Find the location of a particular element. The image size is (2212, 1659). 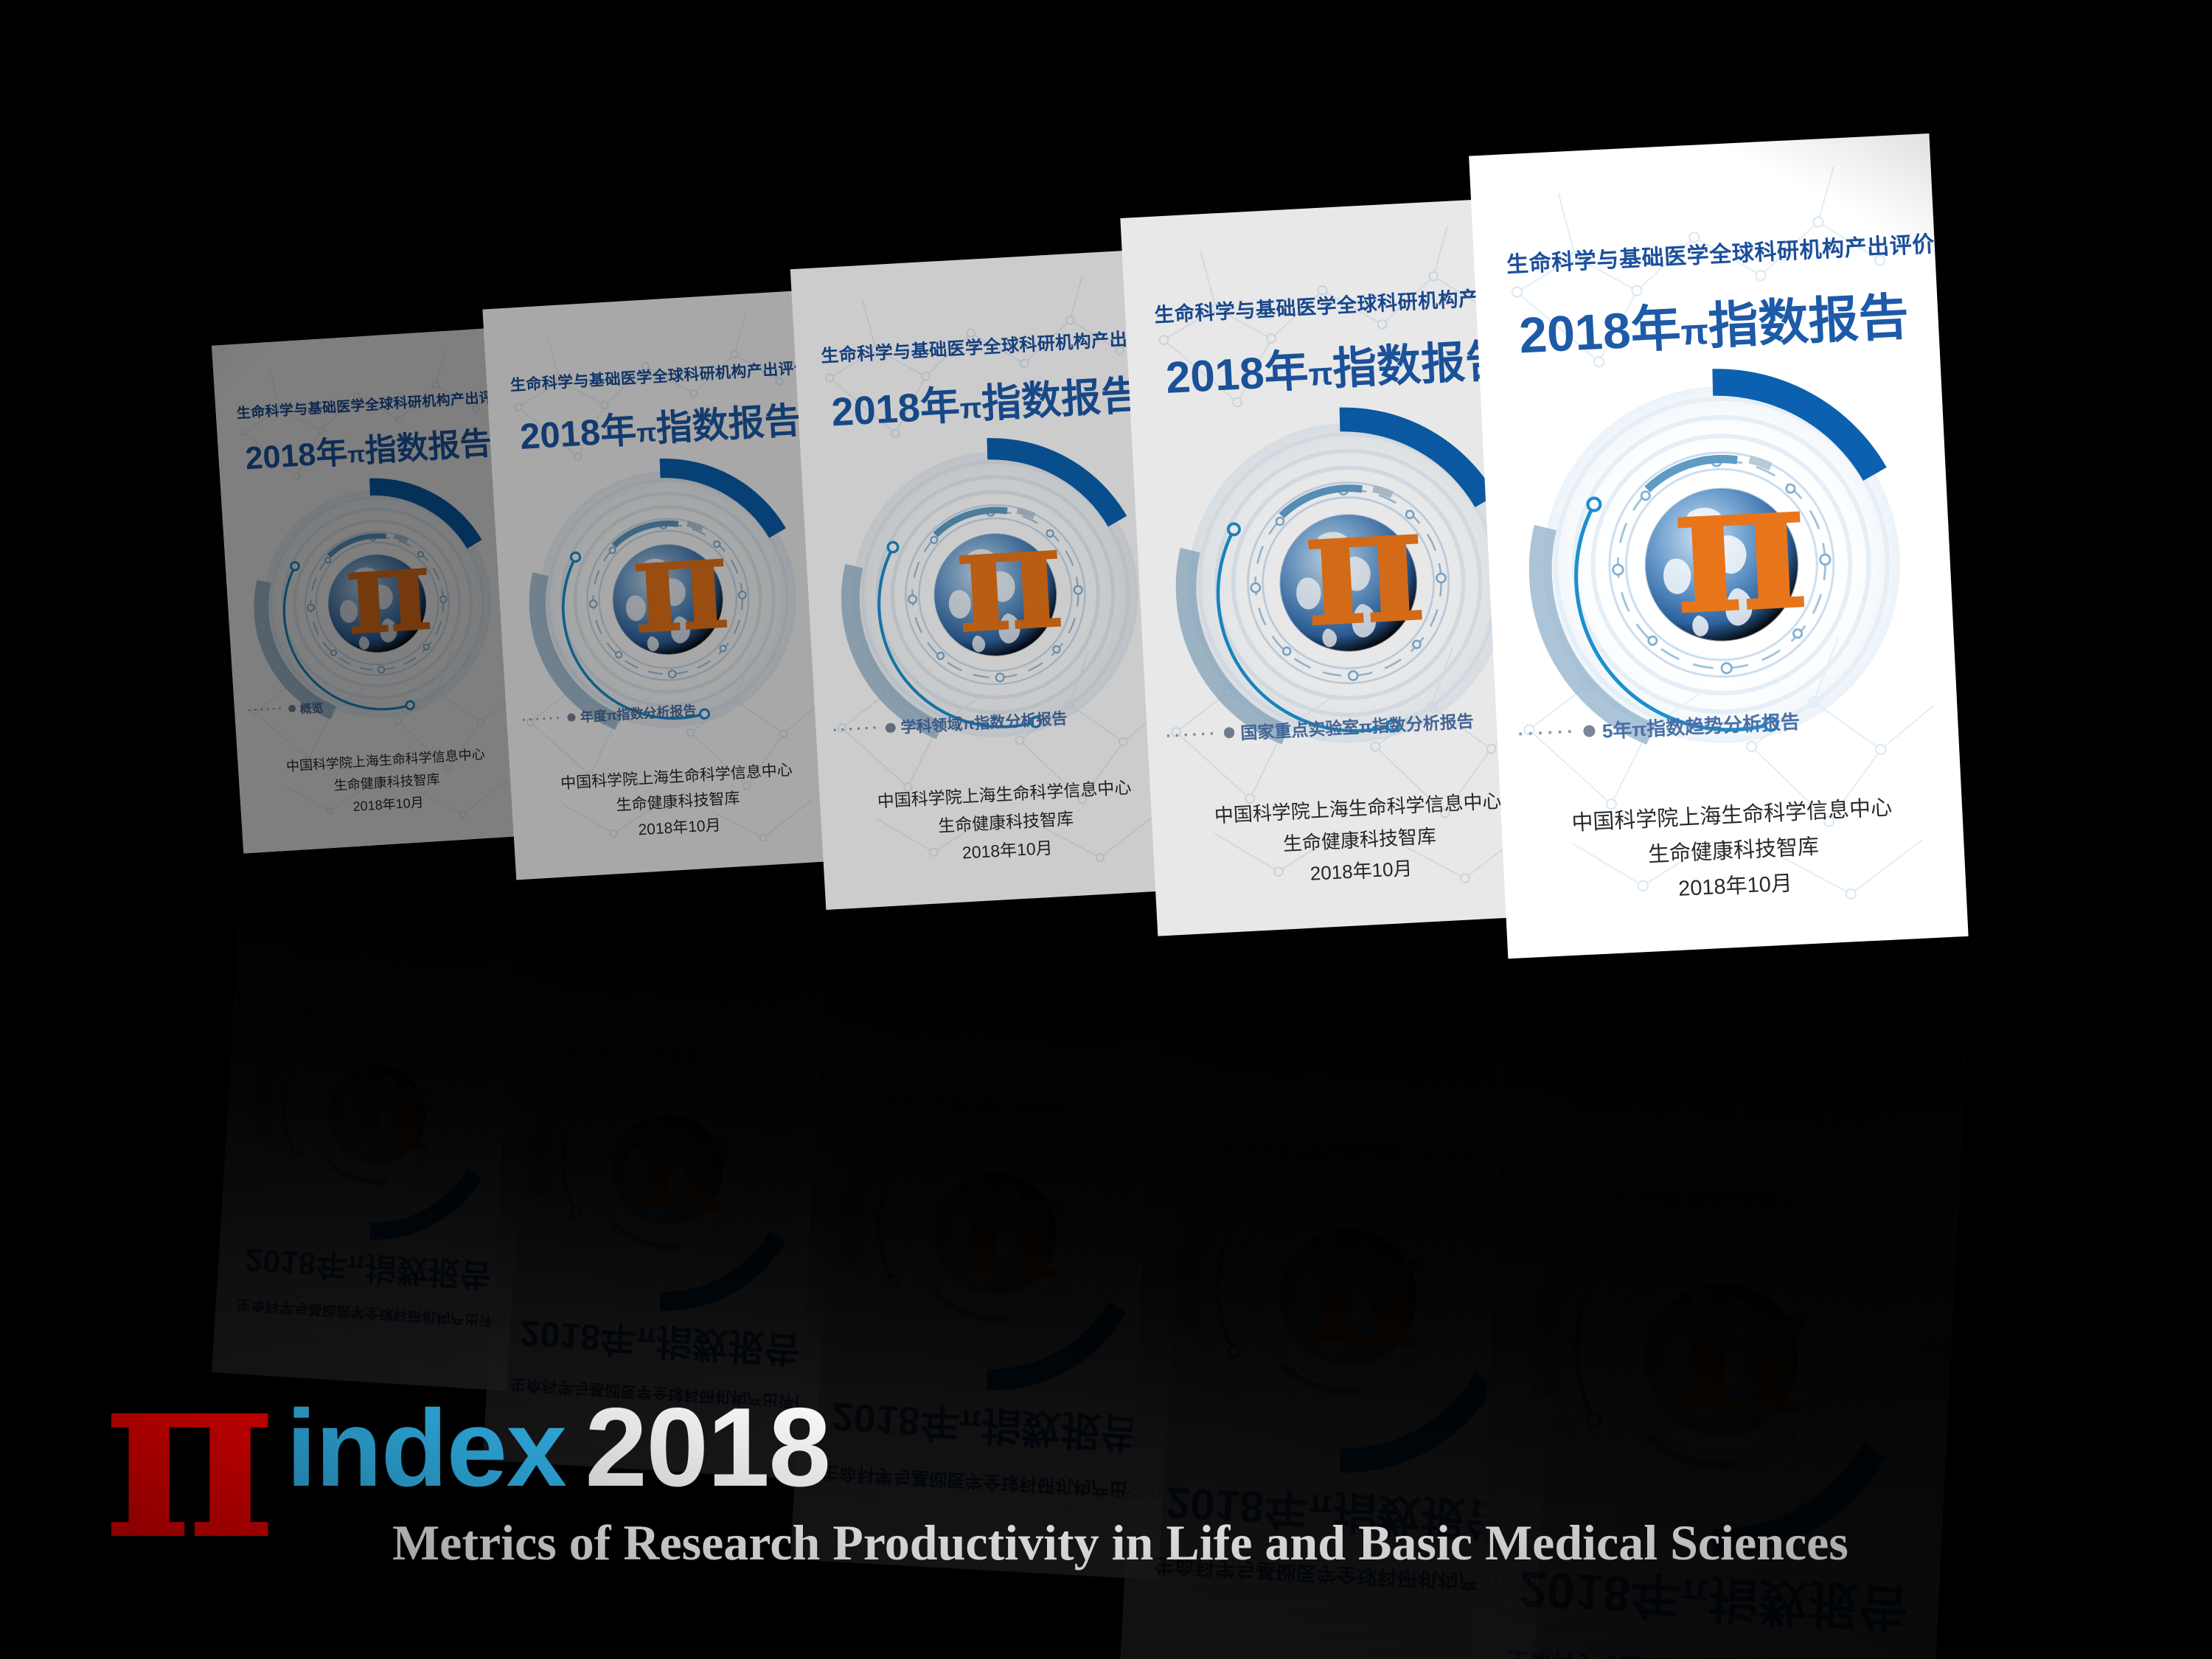

brand-lockup-row: π index 2018 is located at coordinates (975, 1453).